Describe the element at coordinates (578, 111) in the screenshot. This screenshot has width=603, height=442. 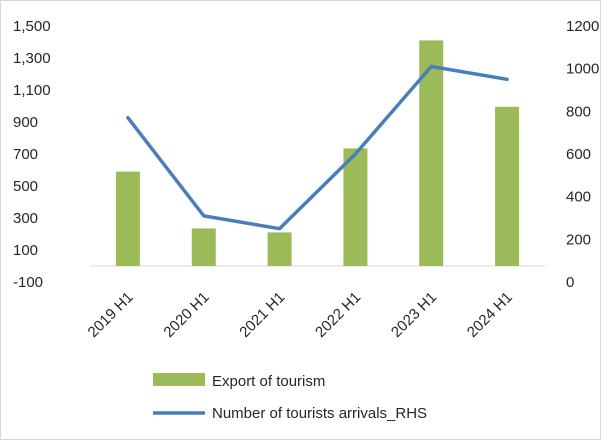
I see `right-tick-label: 800` at that location.